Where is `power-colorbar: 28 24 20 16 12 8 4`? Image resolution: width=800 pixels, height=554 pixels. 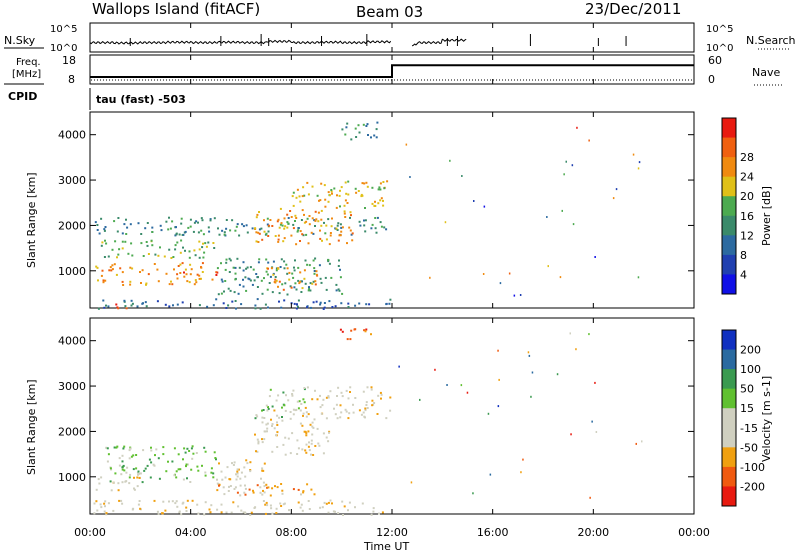 power-colorbar: 28 24 20 16 12 8 4 is located at coordinates (737, 206).